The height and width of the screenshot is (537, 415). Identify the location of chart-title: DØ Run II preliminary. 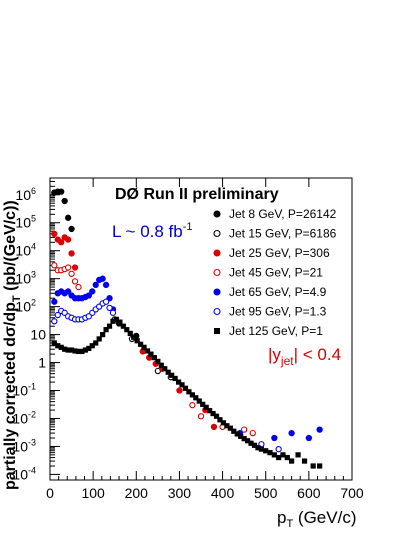
(197, 194).